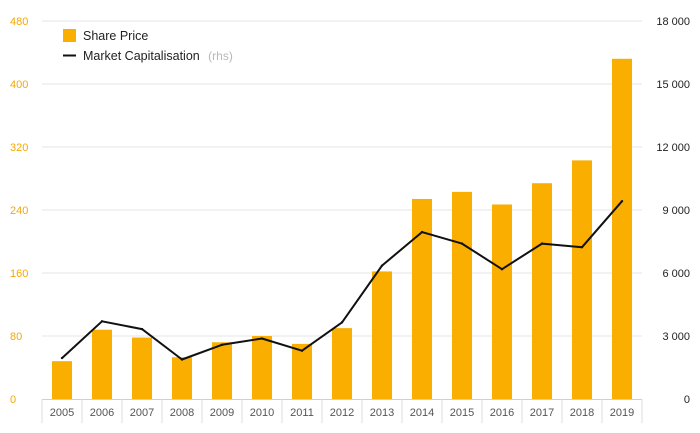 The width and height of the screenshot is (700, 433). What do you see at coordinates (182, 378) in the screenshot?
I see `bar-2008` at bounding box center [182, 378].